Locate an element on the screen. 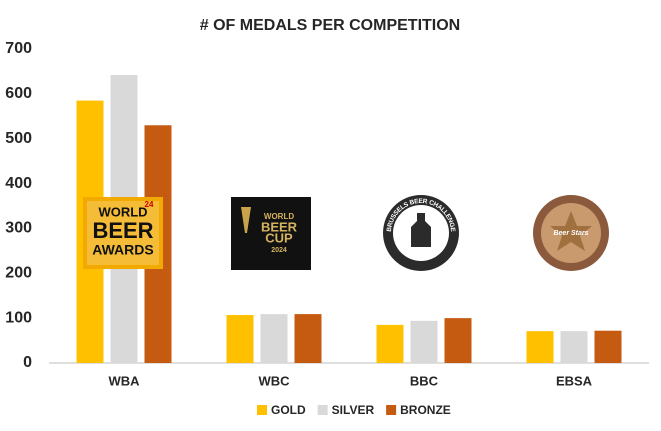 The height and width of the screenshot is (431, 661). y-tick-label: 700 is located at coordinates (18, 48).